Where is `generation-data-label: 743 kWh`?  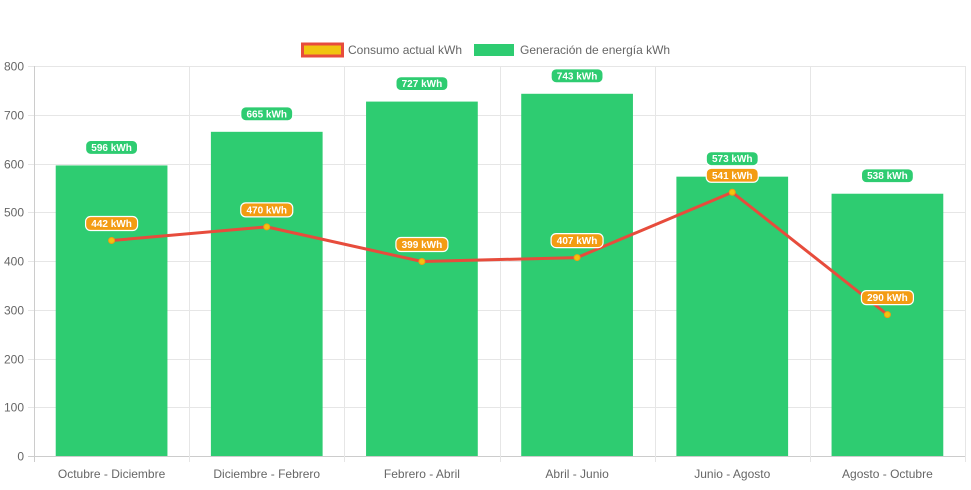 generation-data-label: 743 kWh is located at coordinates (577, 76).